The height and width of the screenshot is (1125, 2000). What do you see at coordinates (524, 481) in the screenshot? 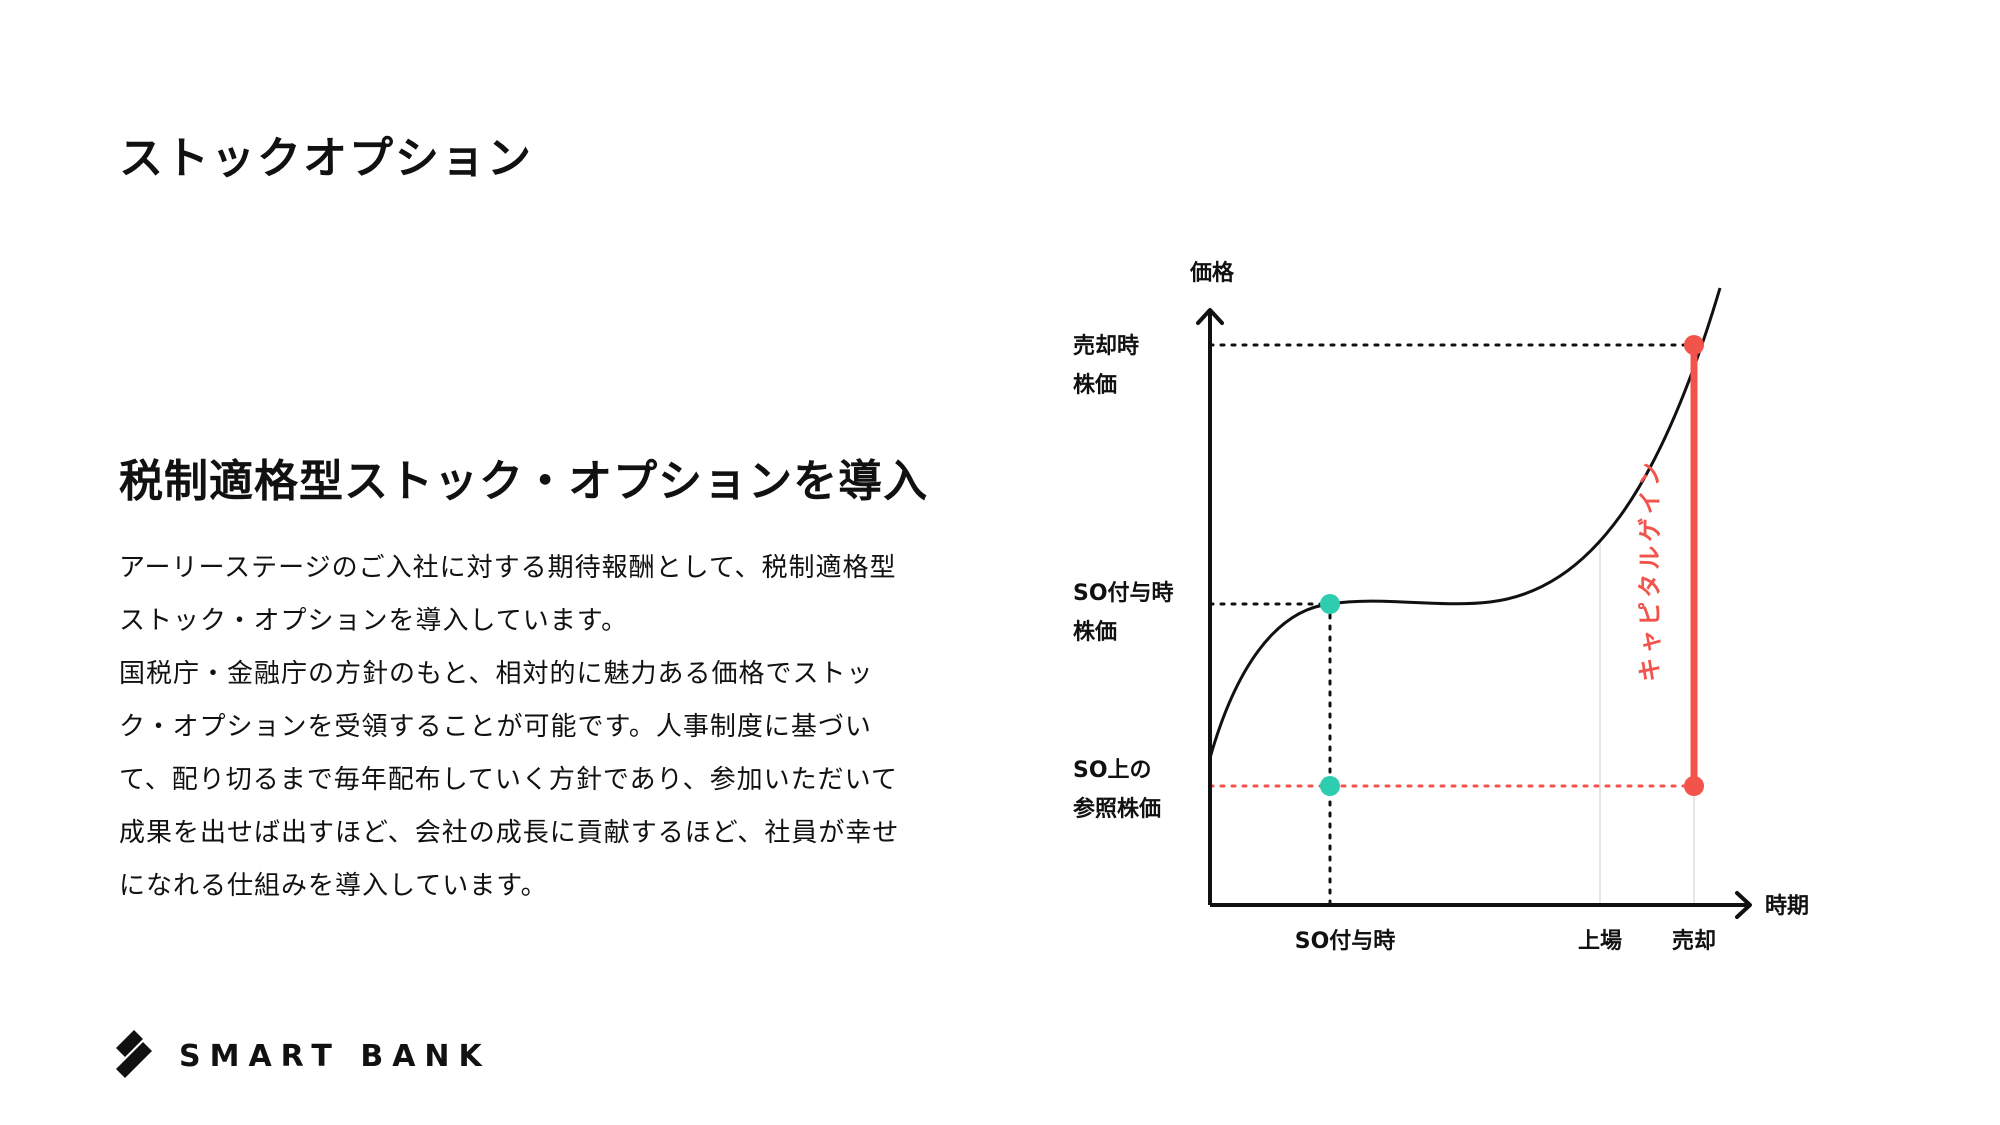
I see `section-heading: 税制適格型ストック・オプションを導入` at bounding box center [524, 481].